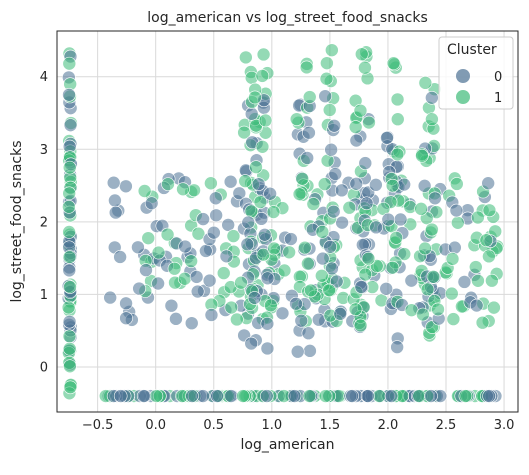 Image resolution: width=529 pixels, height=475 pixels. What do you see at coordinates (44, 295) in the screenshot?
I see `y-tick-label: 1` at bounding box center [44, 295].